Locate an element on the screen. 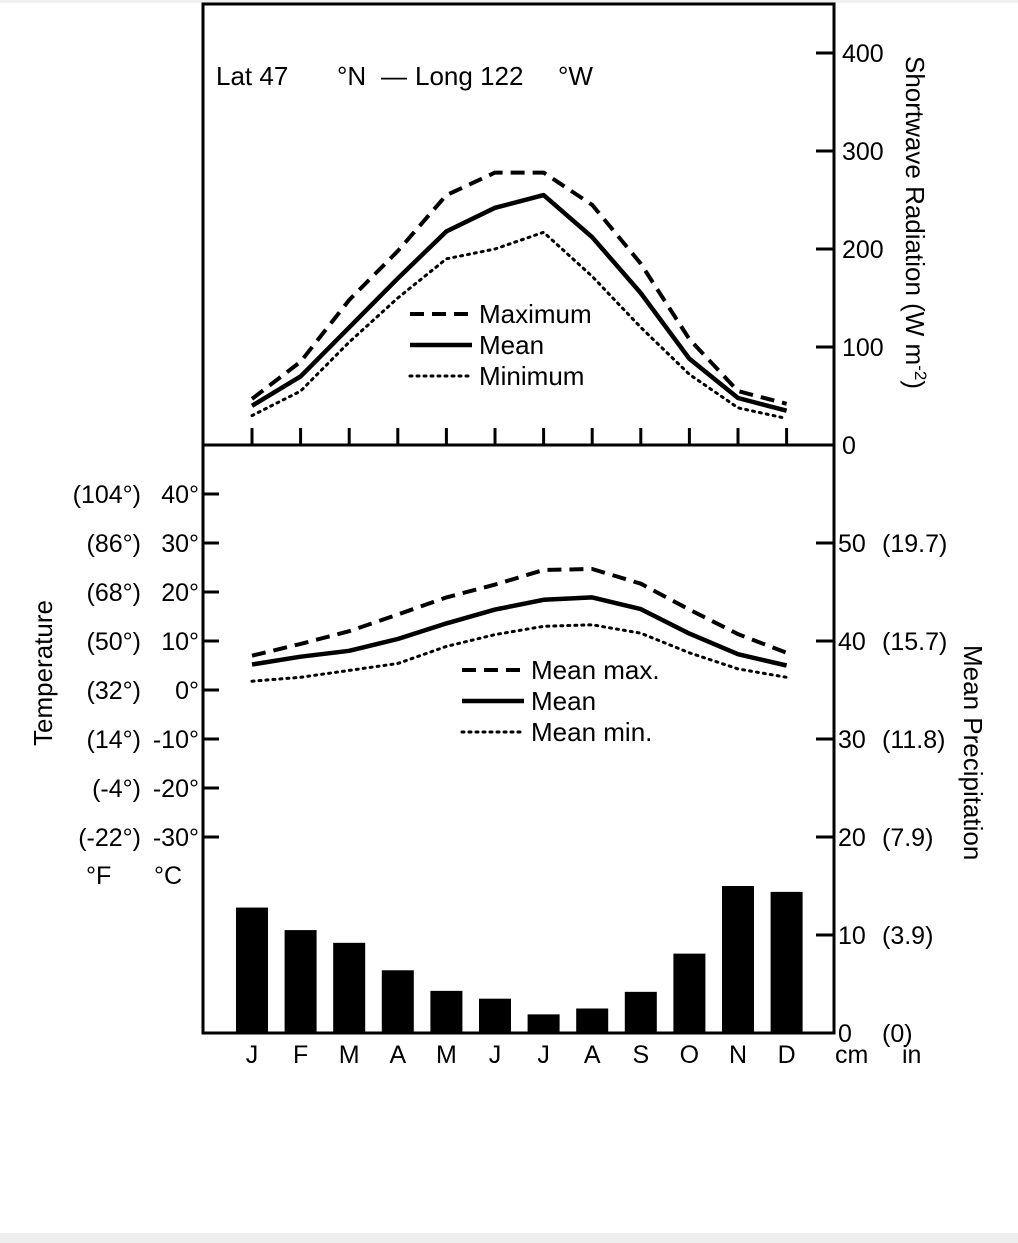  month-label: D is located at coordinates (787, 1055).